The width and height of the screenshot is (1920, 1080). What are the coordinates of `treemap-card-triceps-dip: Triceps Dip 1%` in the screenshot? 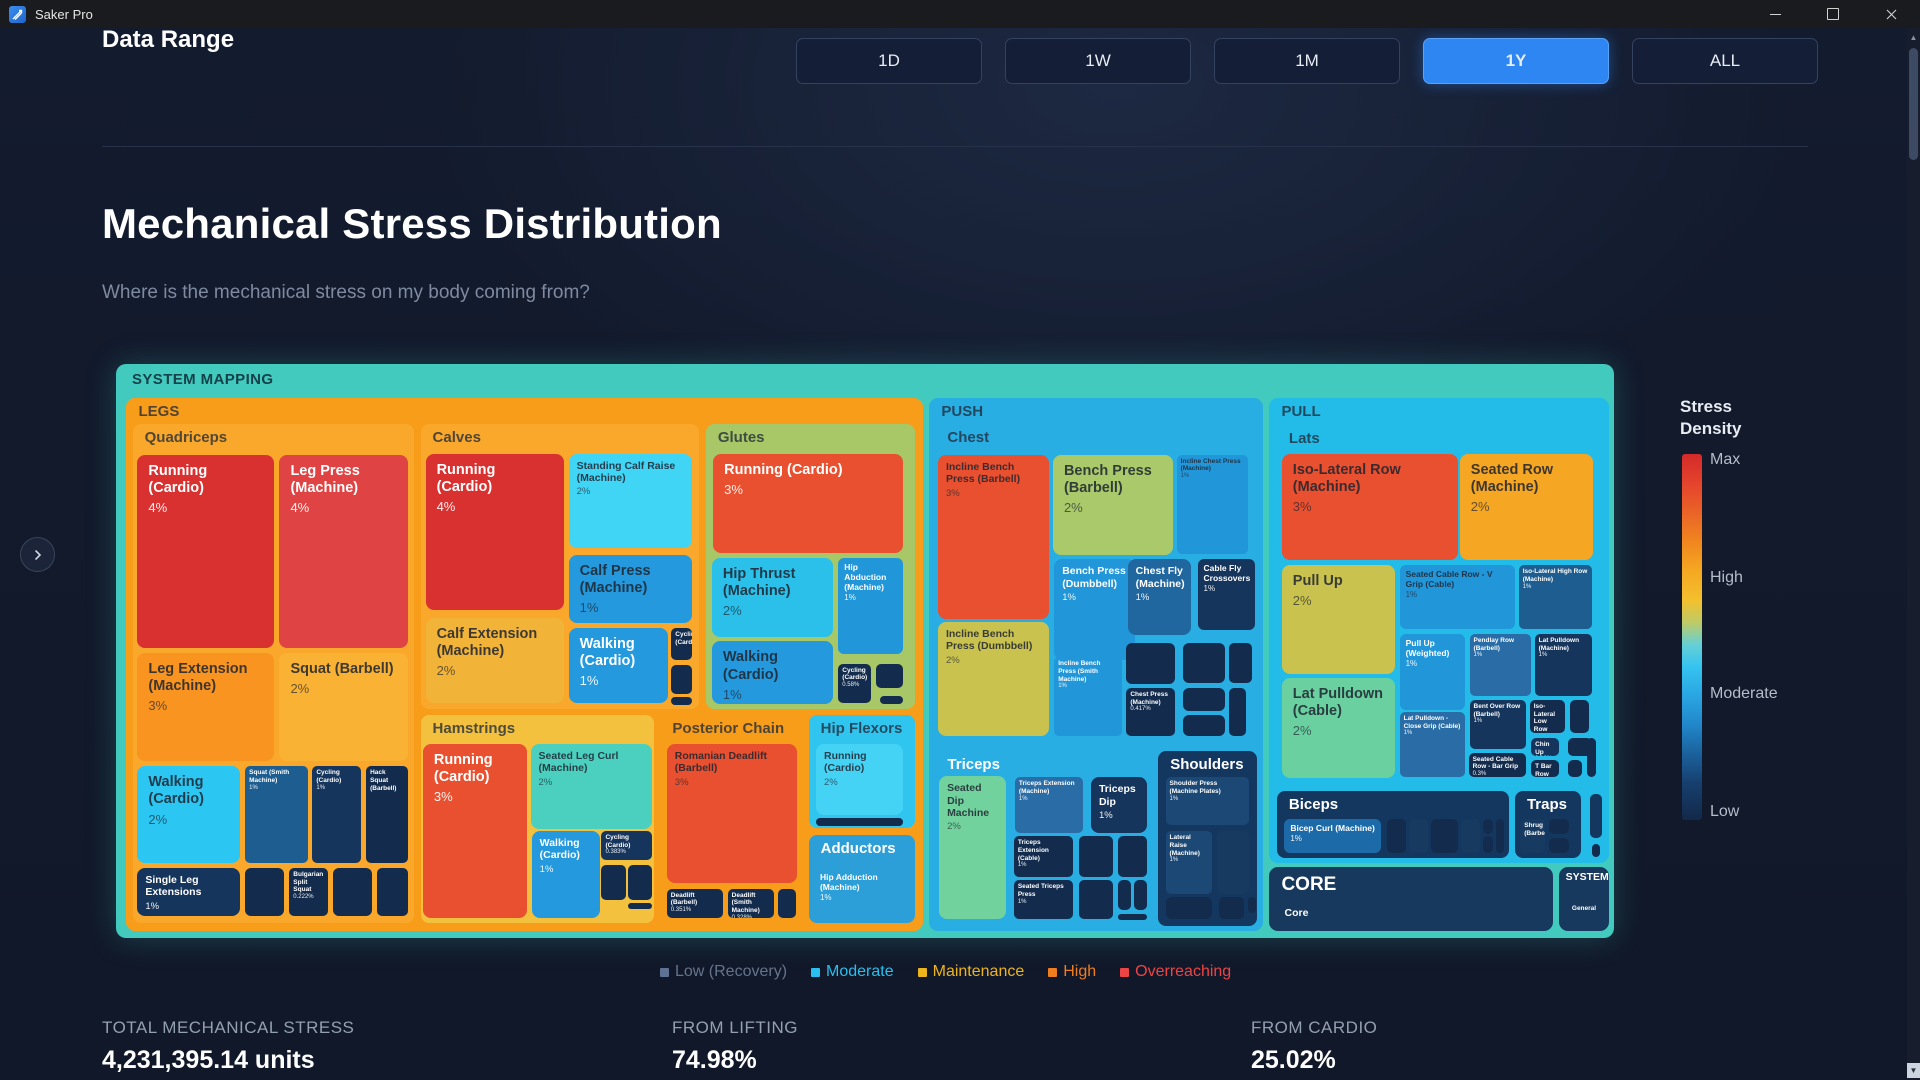 It's located at (1119, 805).